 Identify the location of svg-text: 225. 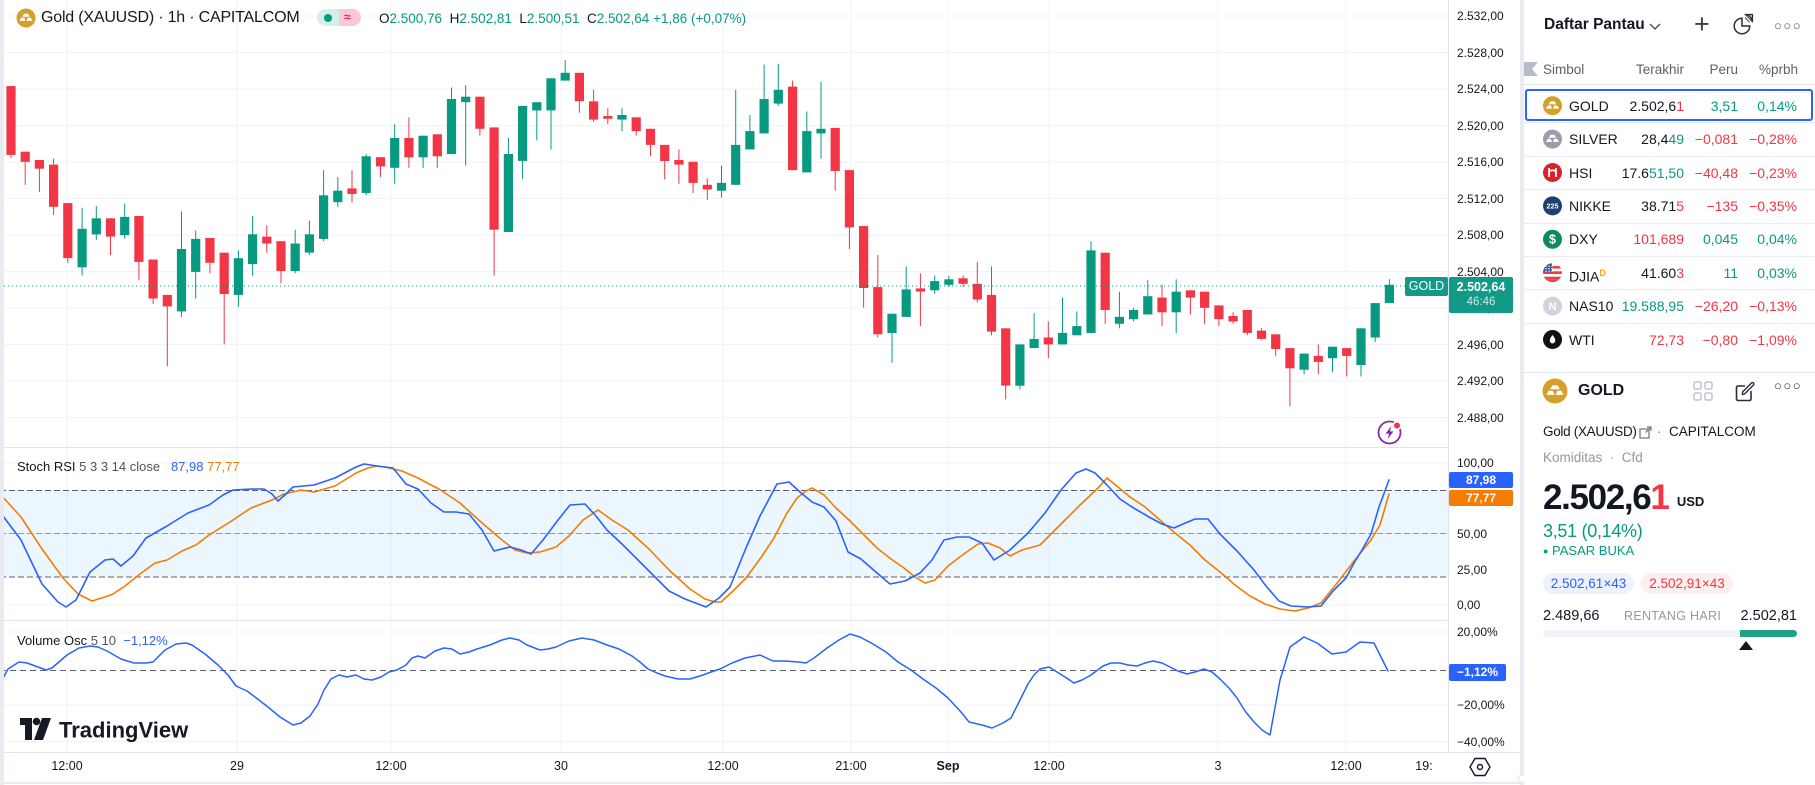
(1553, 206).